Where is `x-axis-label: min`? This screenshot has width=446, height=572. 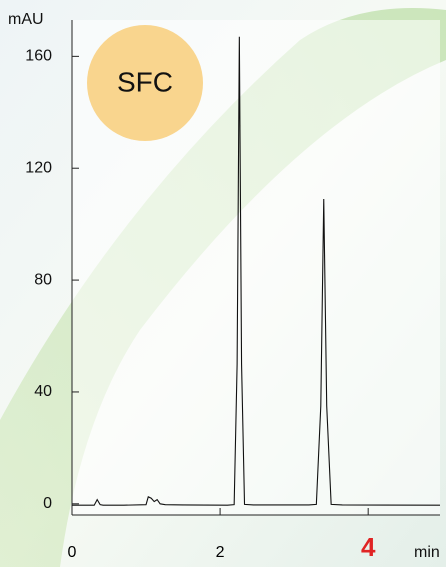
x-axis-label: min is located at coordinates (427, 552).